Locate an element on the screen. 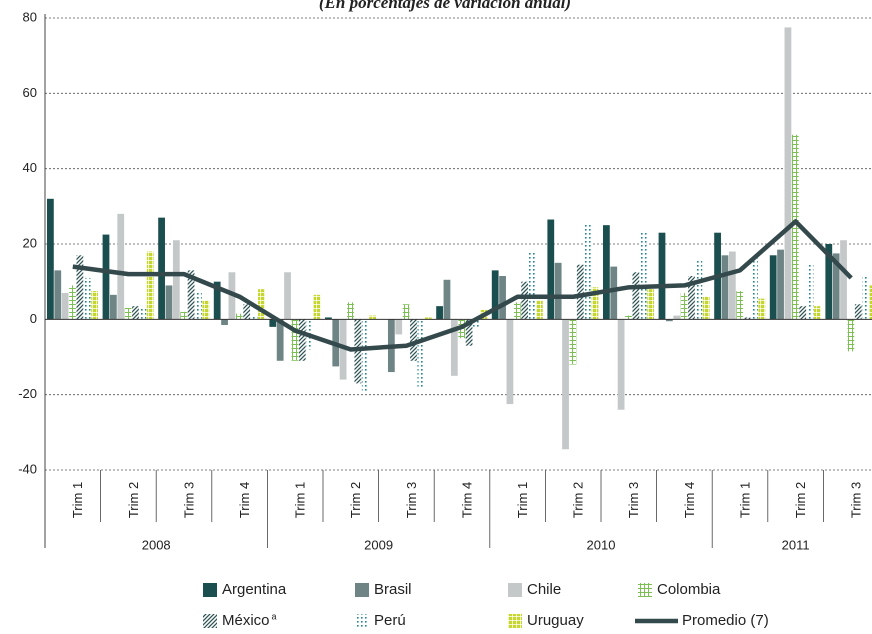 This screenshot has width=872, height=634. y-tick-label: 40 is located at coordinates (30, 167).